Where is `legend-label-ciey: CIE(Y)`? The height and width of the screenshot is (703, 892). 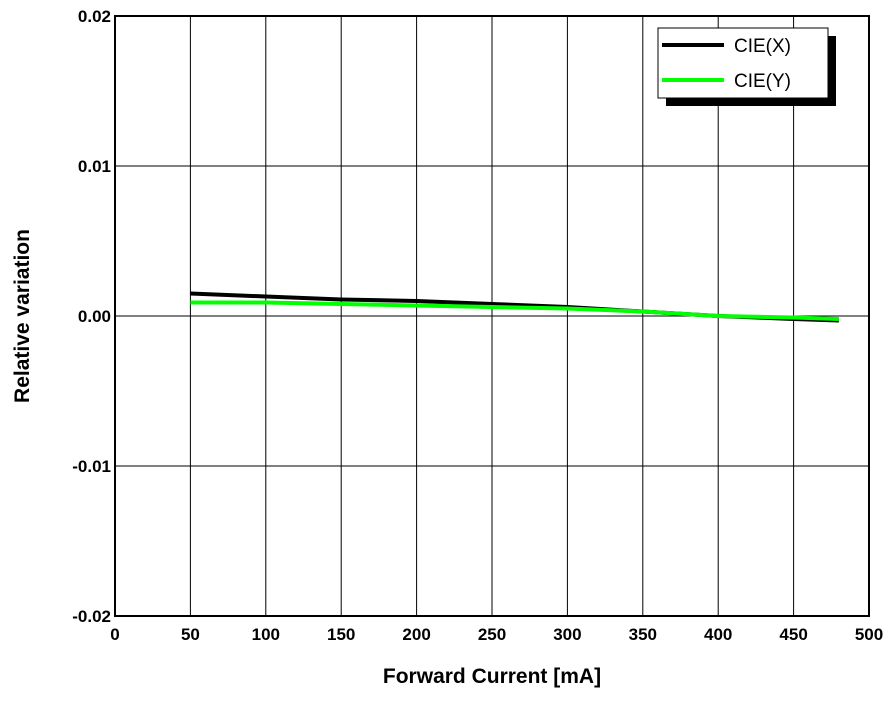
legend-label-ciey: CIE(Y) is located at coordinates (762, 81).